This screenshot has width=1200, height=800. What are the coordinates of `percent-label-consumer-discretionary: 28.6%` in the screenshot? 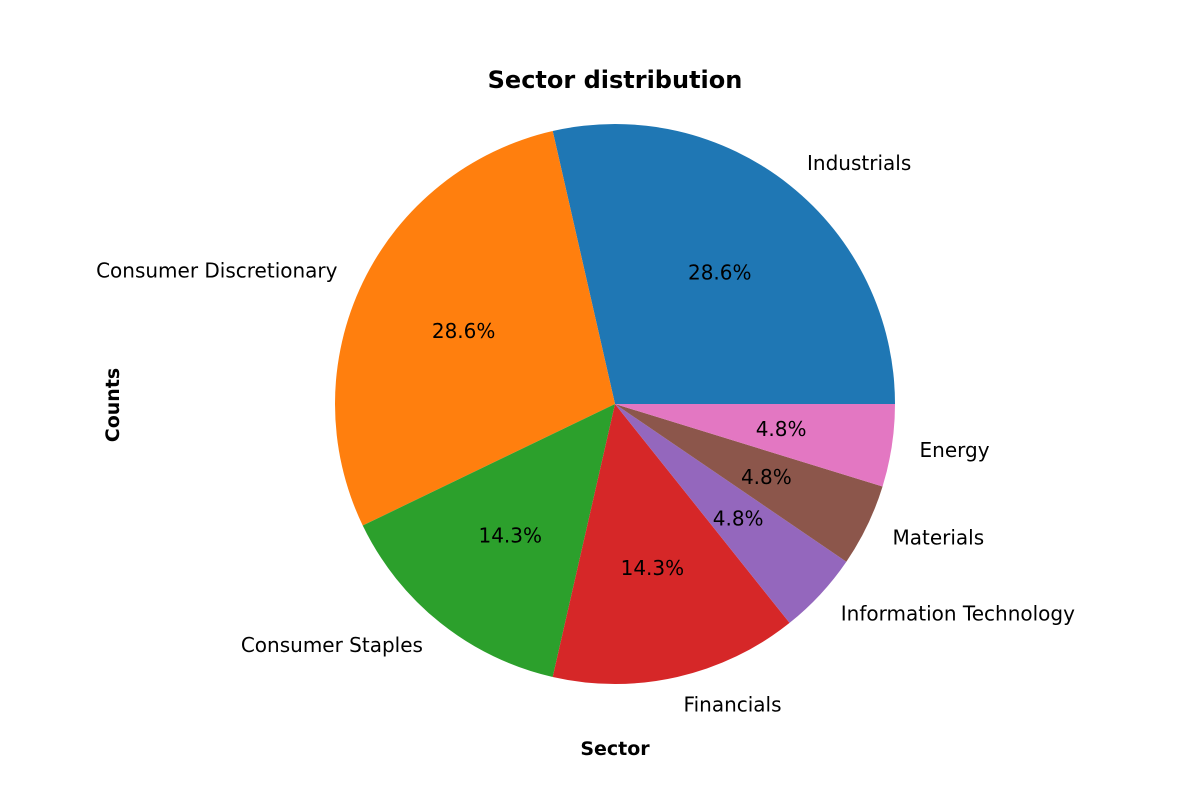 It's located at (464, 331).